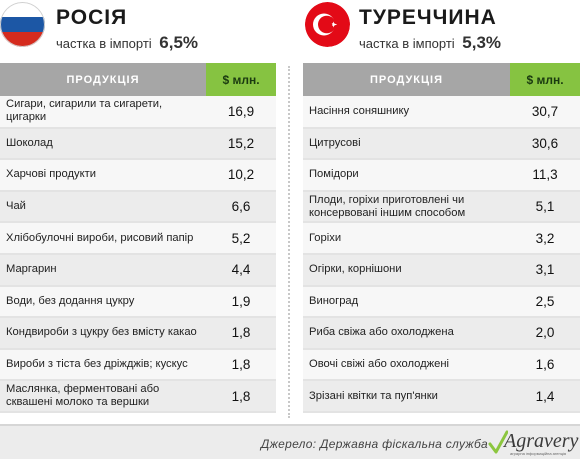 Image resolution: width=580 pixels, height=459 pixels. Describe the element at coordinates (545, 333) in the screenshot. I see `product-value: 2,0` at that location.